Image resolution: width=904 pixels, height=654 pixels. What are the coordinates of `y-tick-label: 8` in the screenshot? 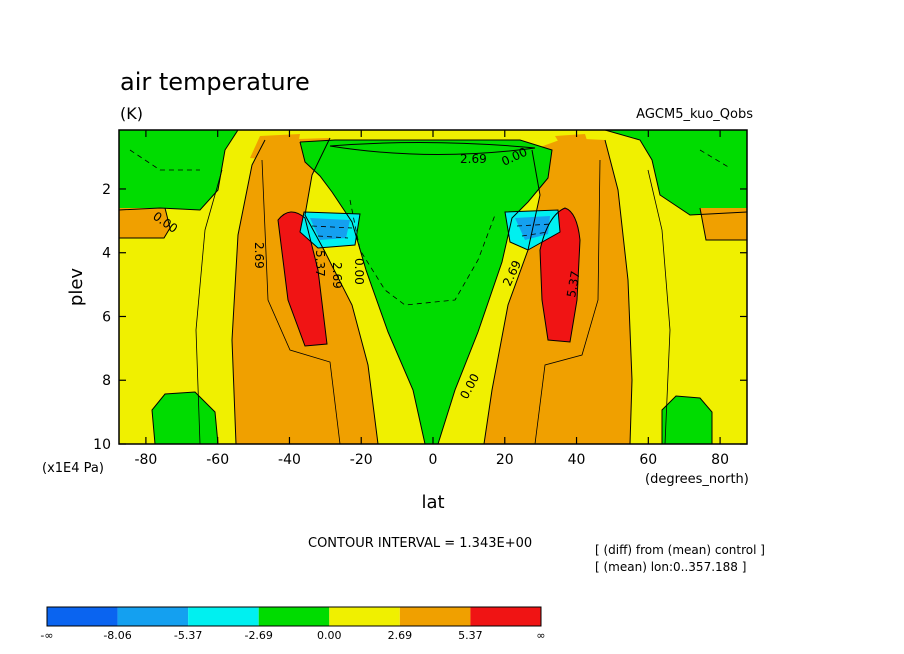 It's located at (106, 381).